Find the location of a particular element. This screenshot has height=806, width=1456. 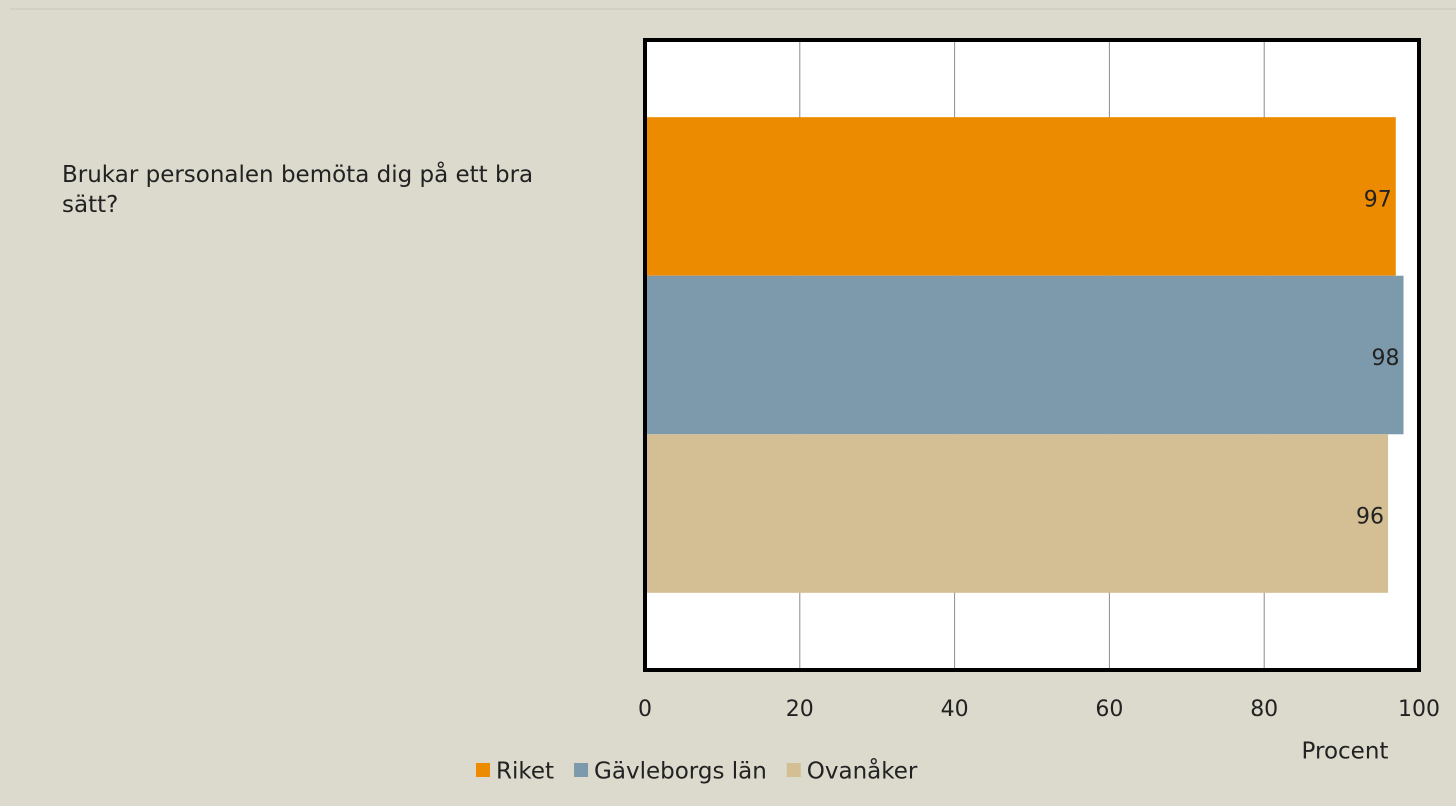

value-label: 97 is located at coordinates (1378, 199).